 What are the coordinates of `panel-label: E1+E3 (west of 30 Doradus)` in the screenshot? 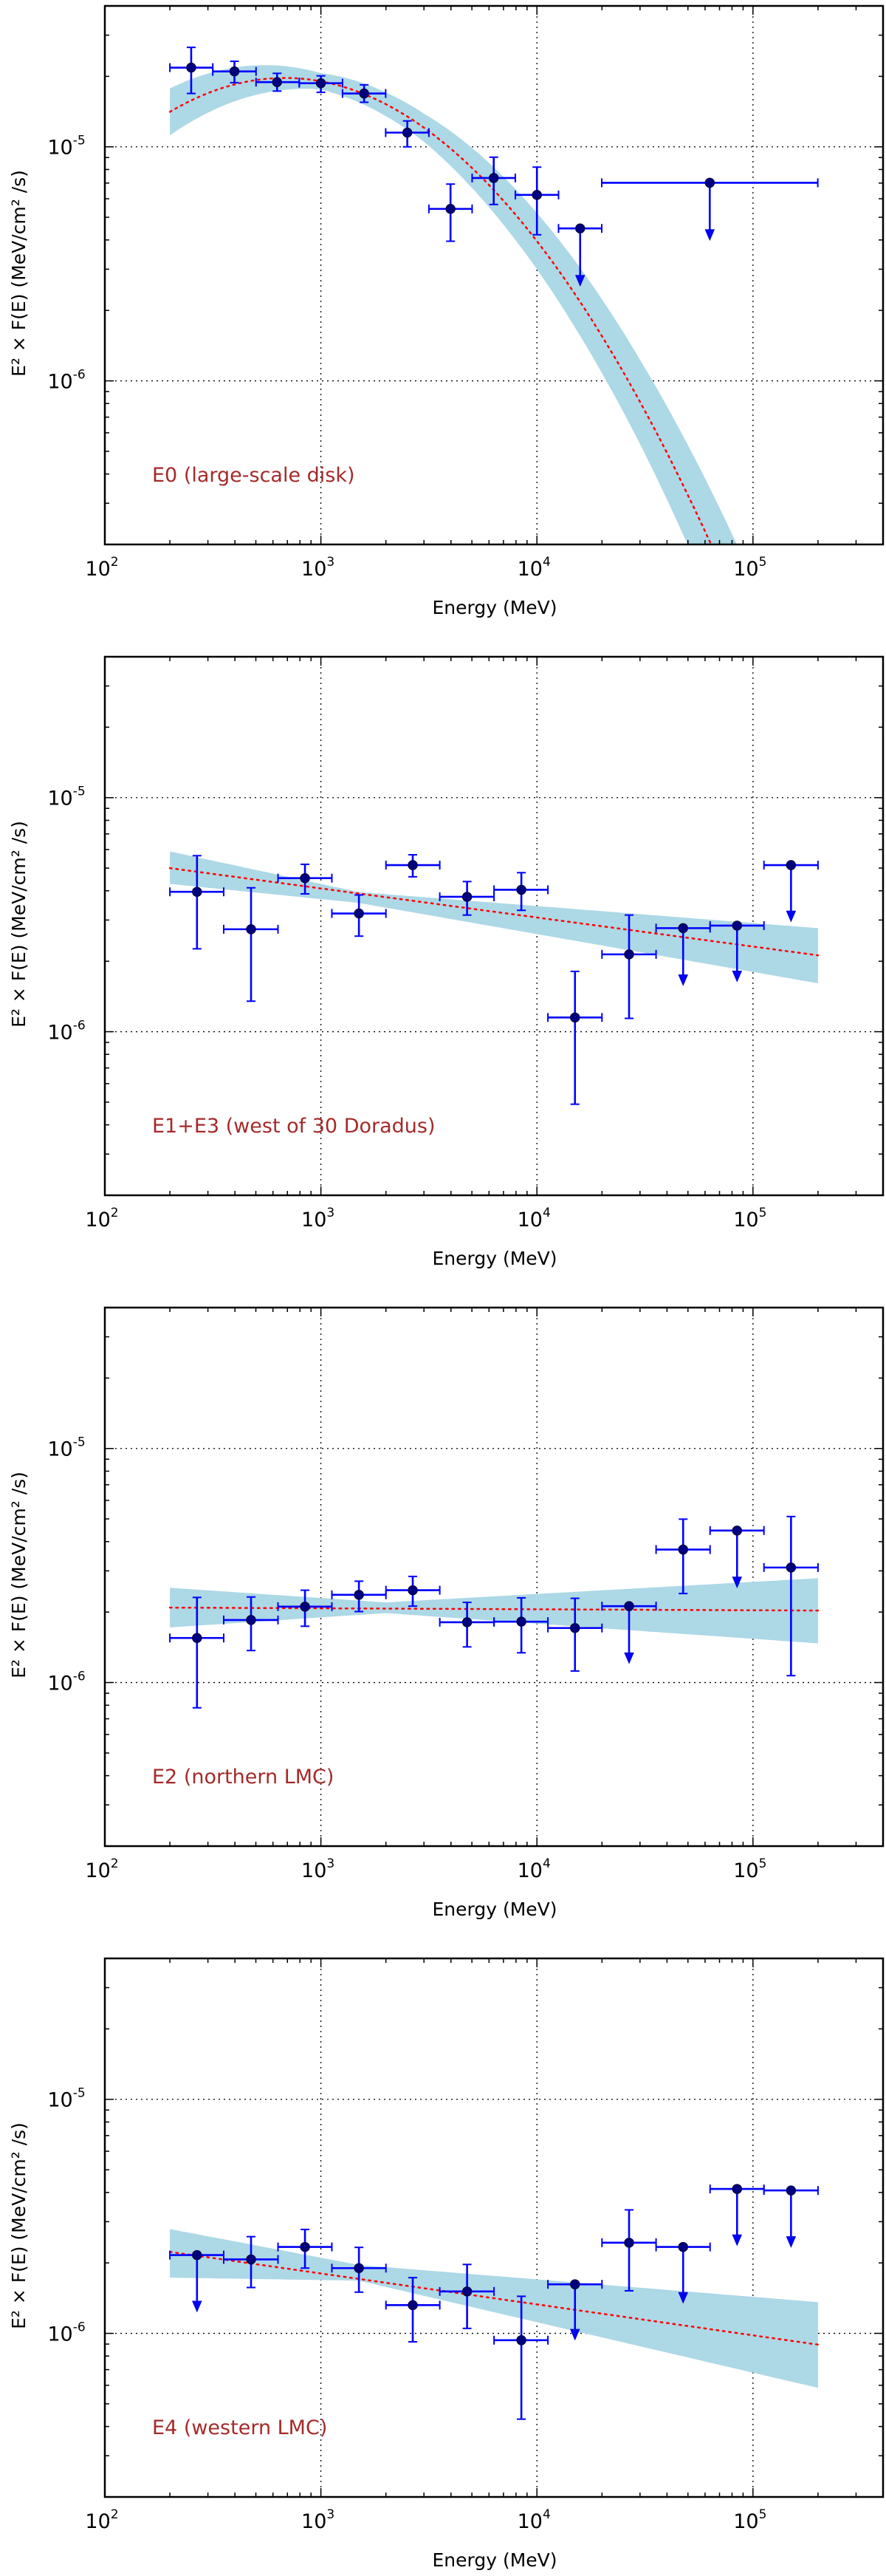 It's located at (294, 1127).